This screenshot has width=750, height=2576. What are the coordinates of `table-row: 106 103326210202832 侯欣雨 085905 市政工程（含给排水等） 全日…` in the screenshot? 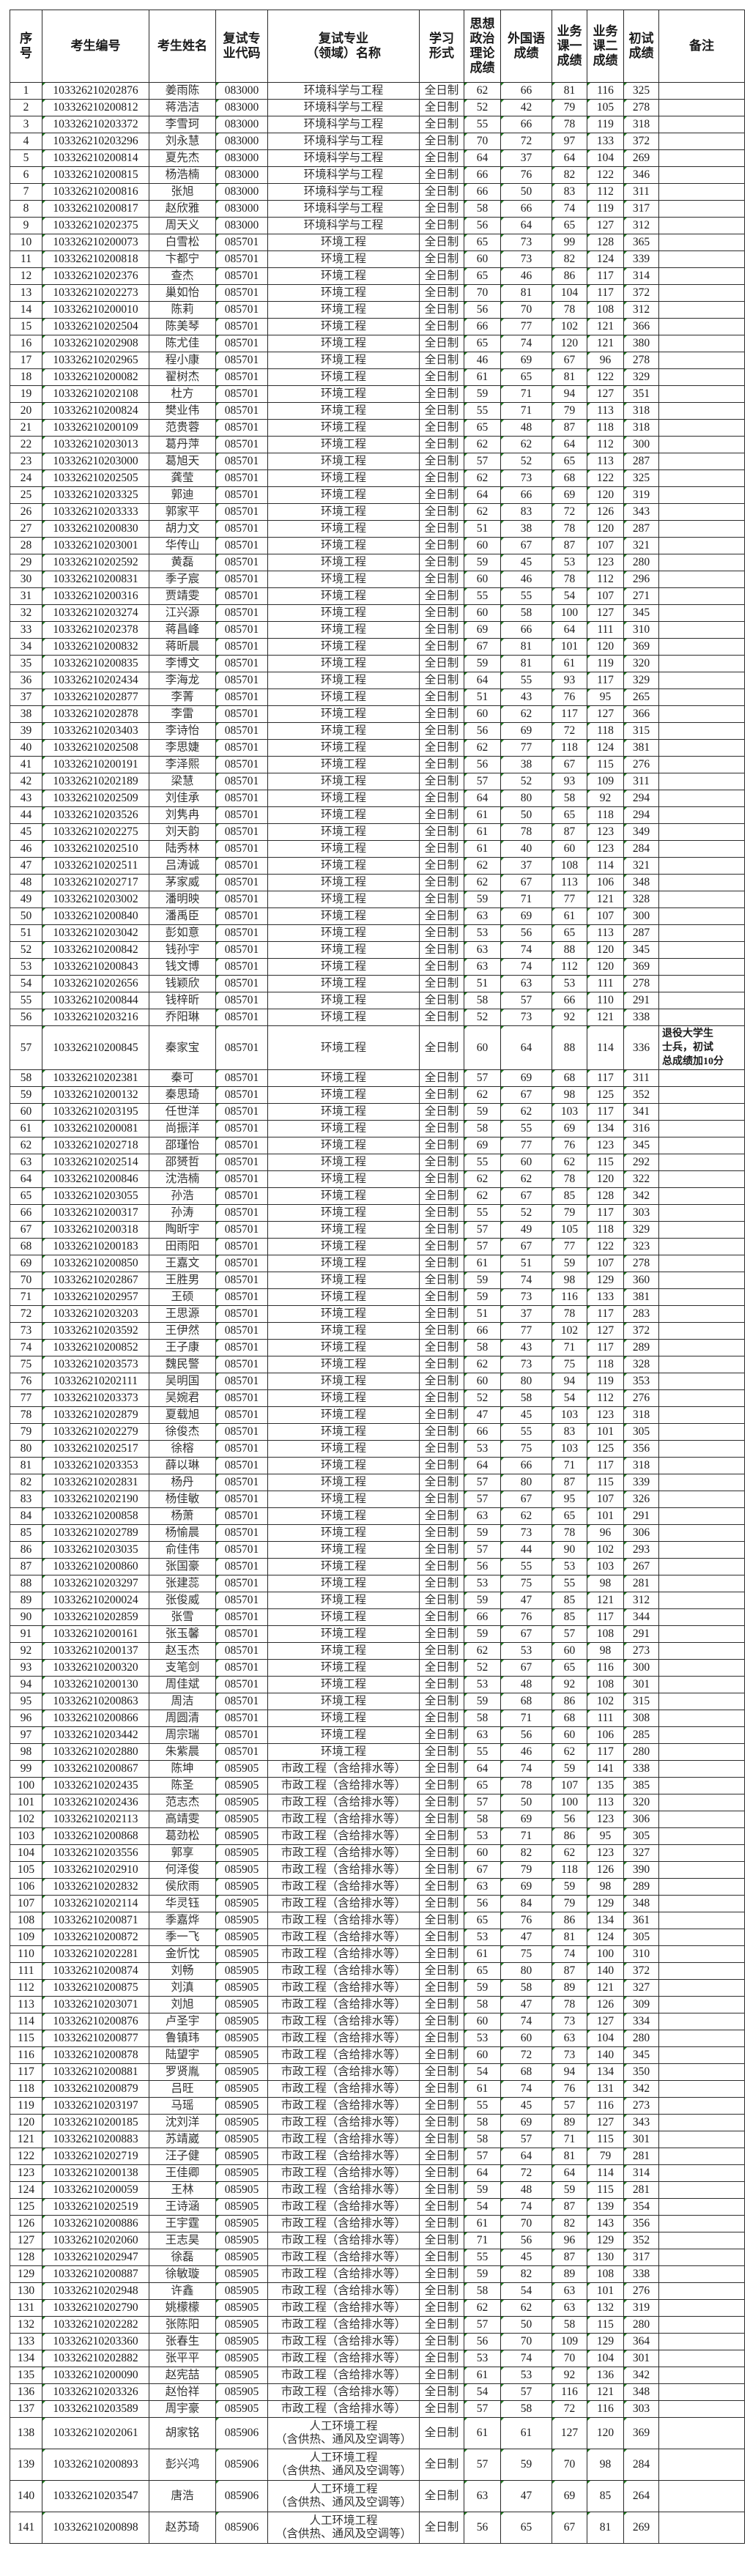 It's located at (377, 1887).